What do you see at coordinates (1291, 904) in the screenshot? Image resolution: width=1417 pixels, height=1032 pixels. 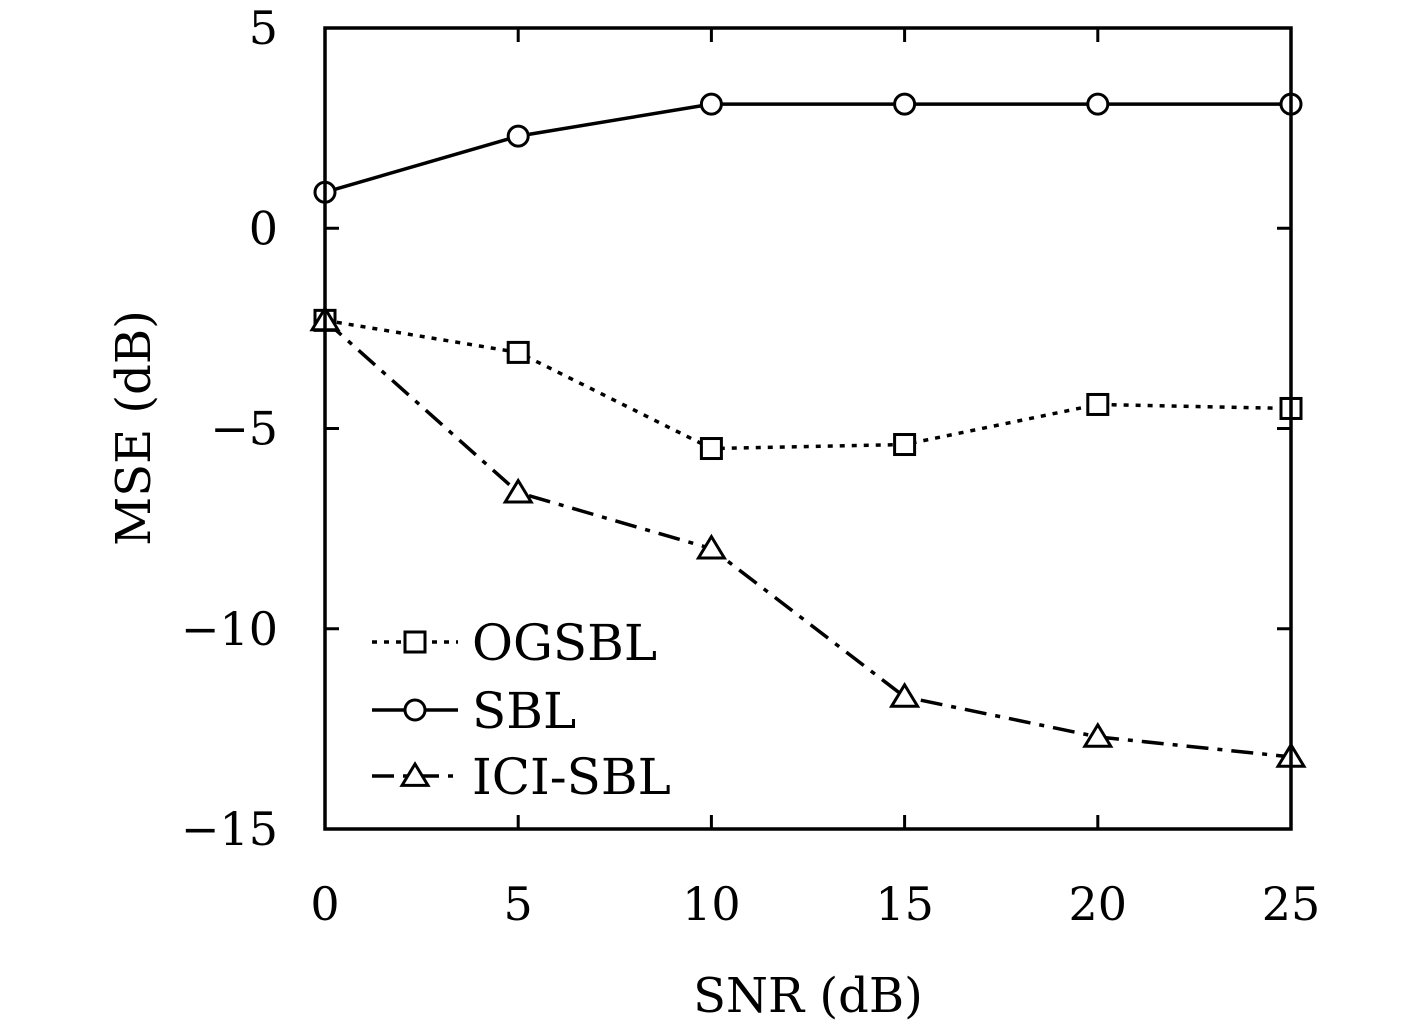 I see `x-tick-label: 25` at bounding box center [1291, 904].